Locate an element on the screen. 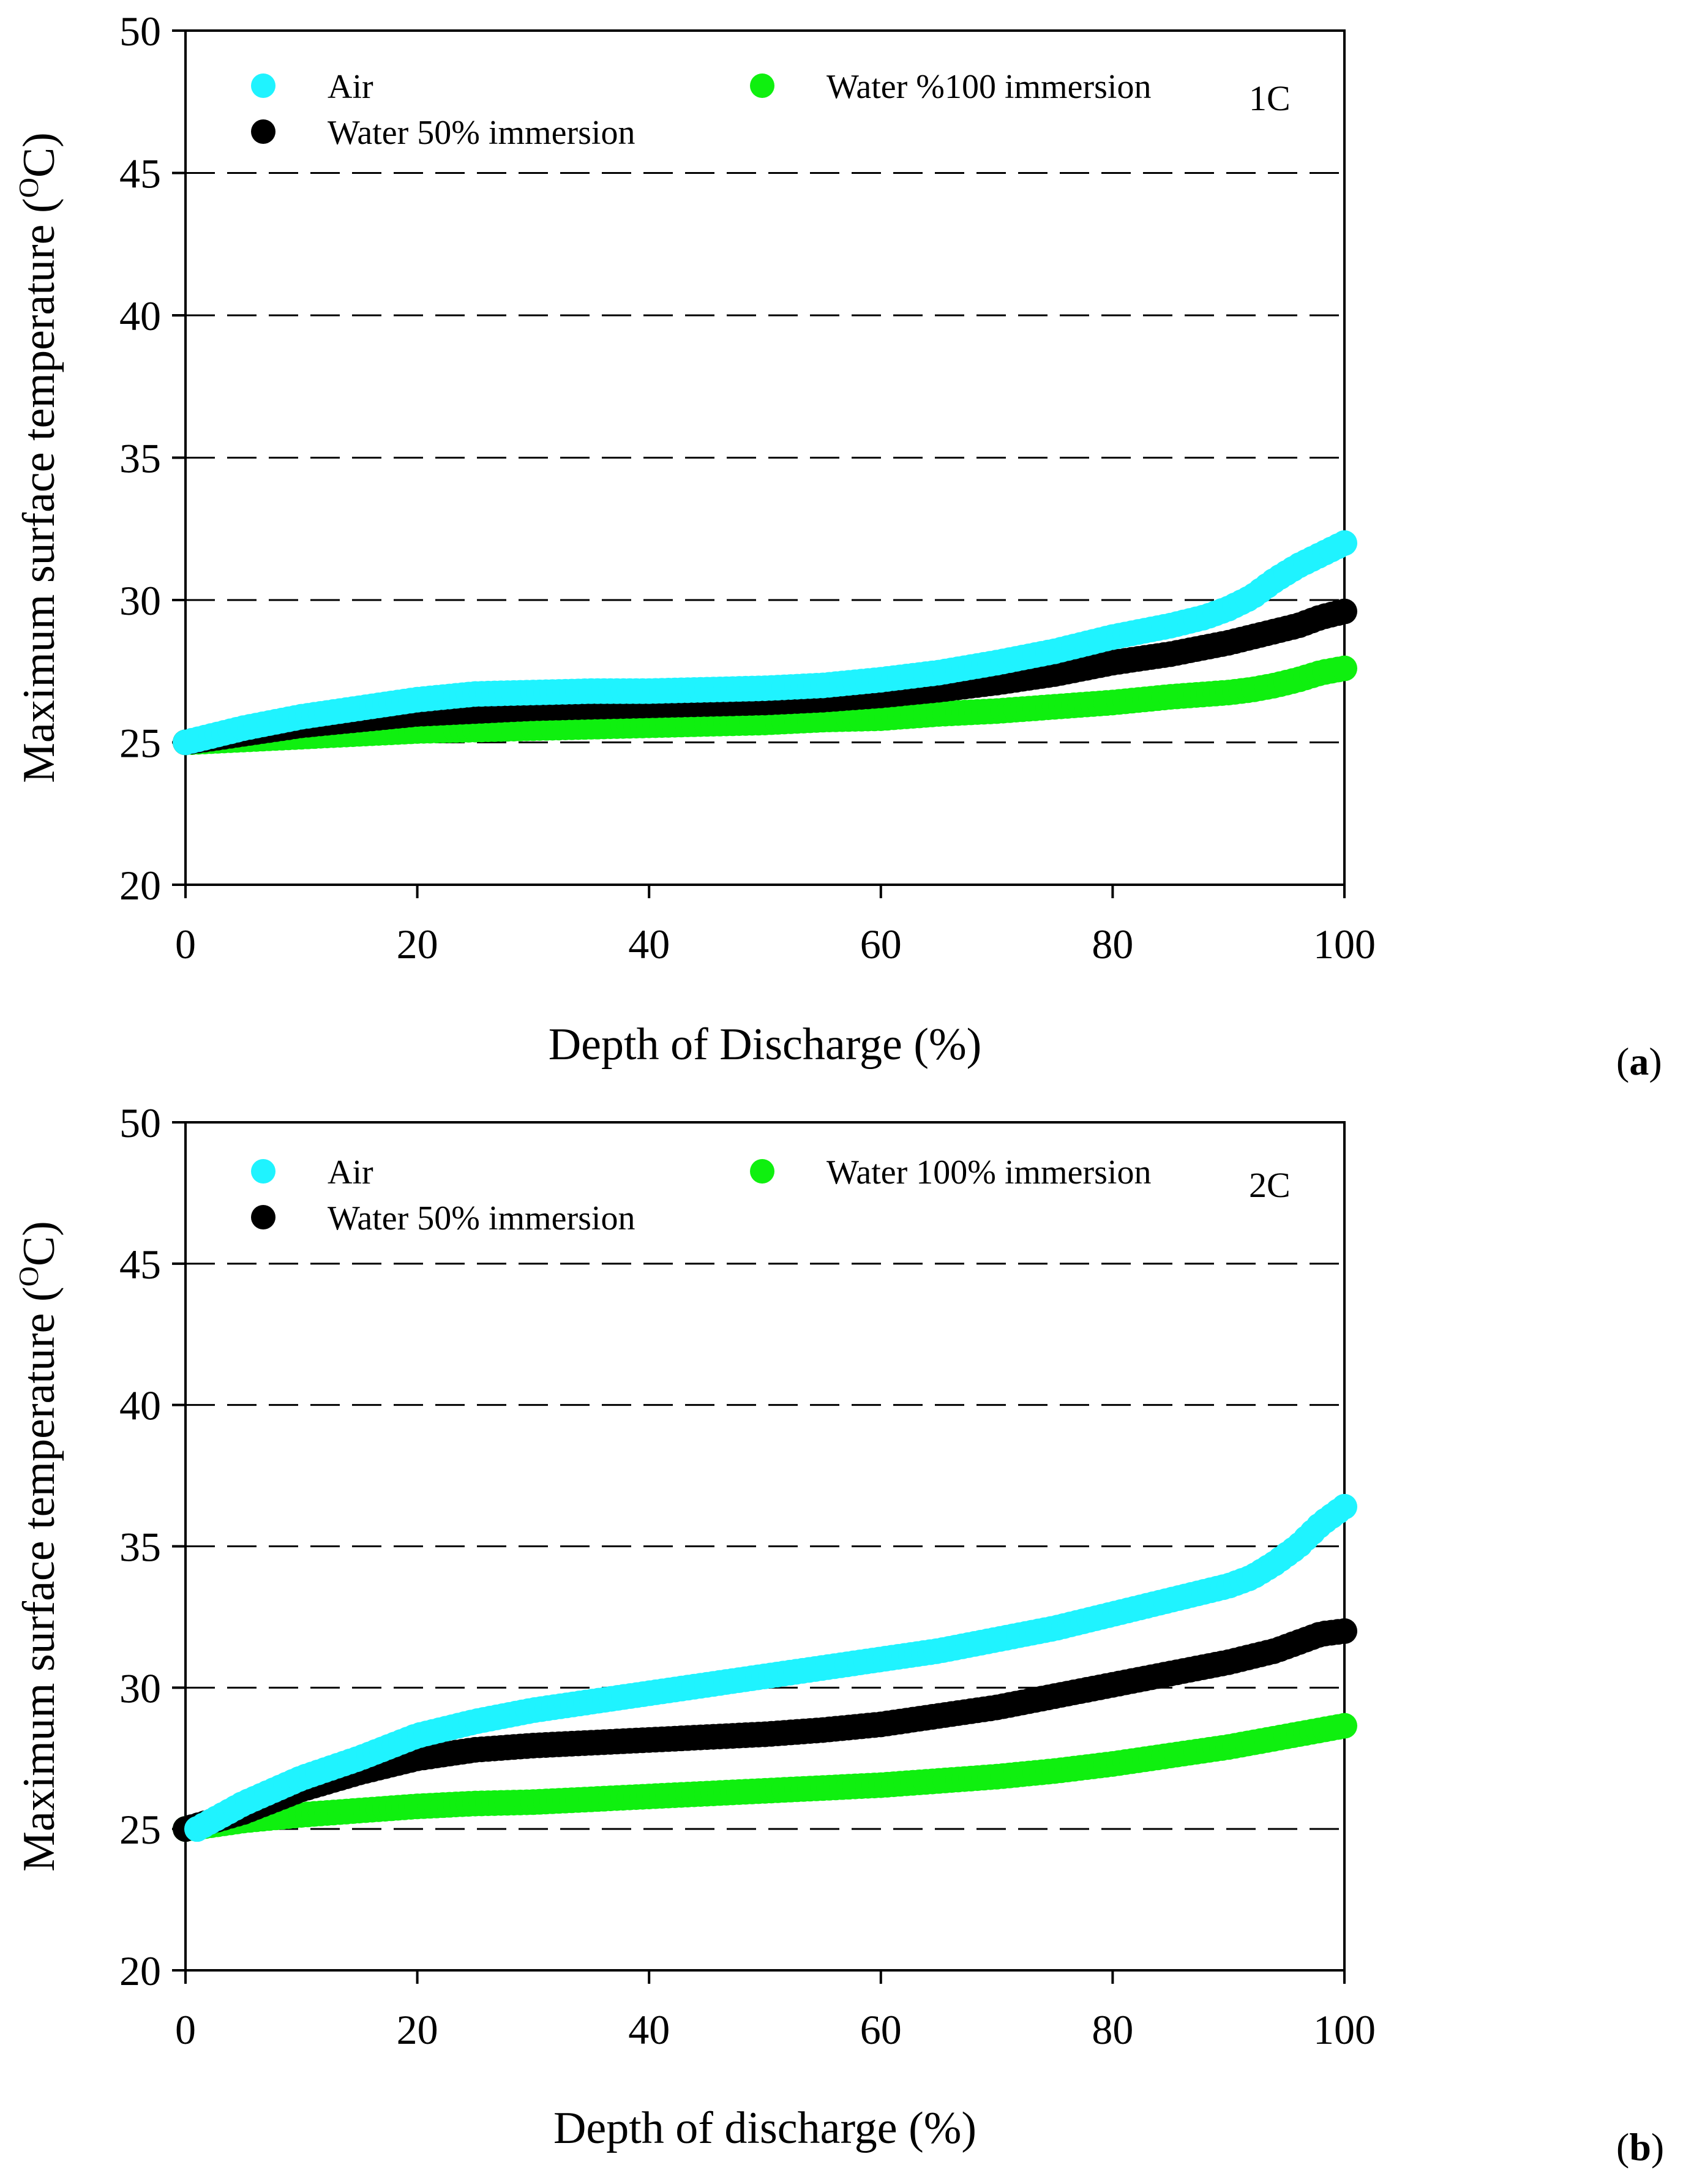 Image resolution: width=1694 pixels, height=2184 pixels. rate-label: 1C is located at coordinates (1270, 98).